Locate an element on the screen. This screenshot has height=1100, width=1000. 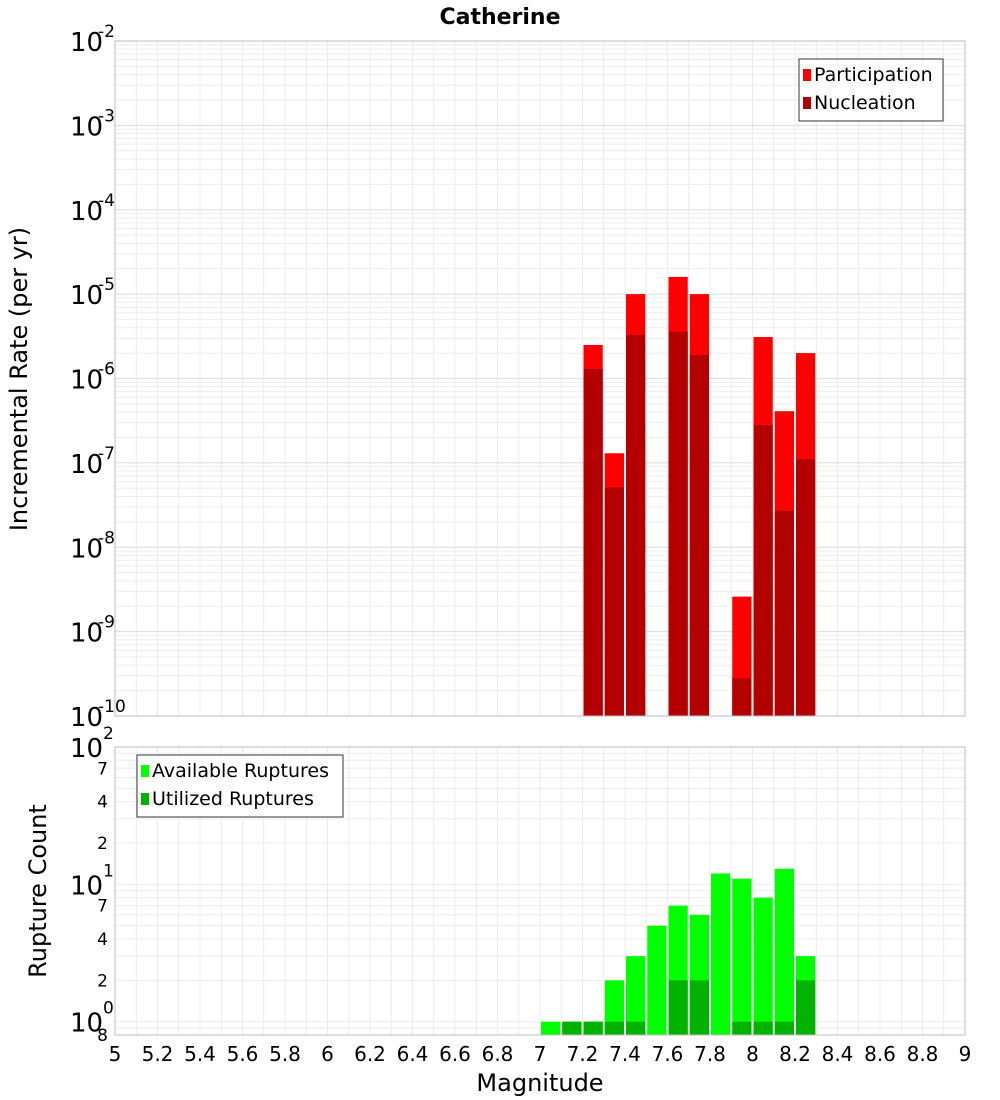
y-tick-exponent: -2 is located at coordinates (106, 32).